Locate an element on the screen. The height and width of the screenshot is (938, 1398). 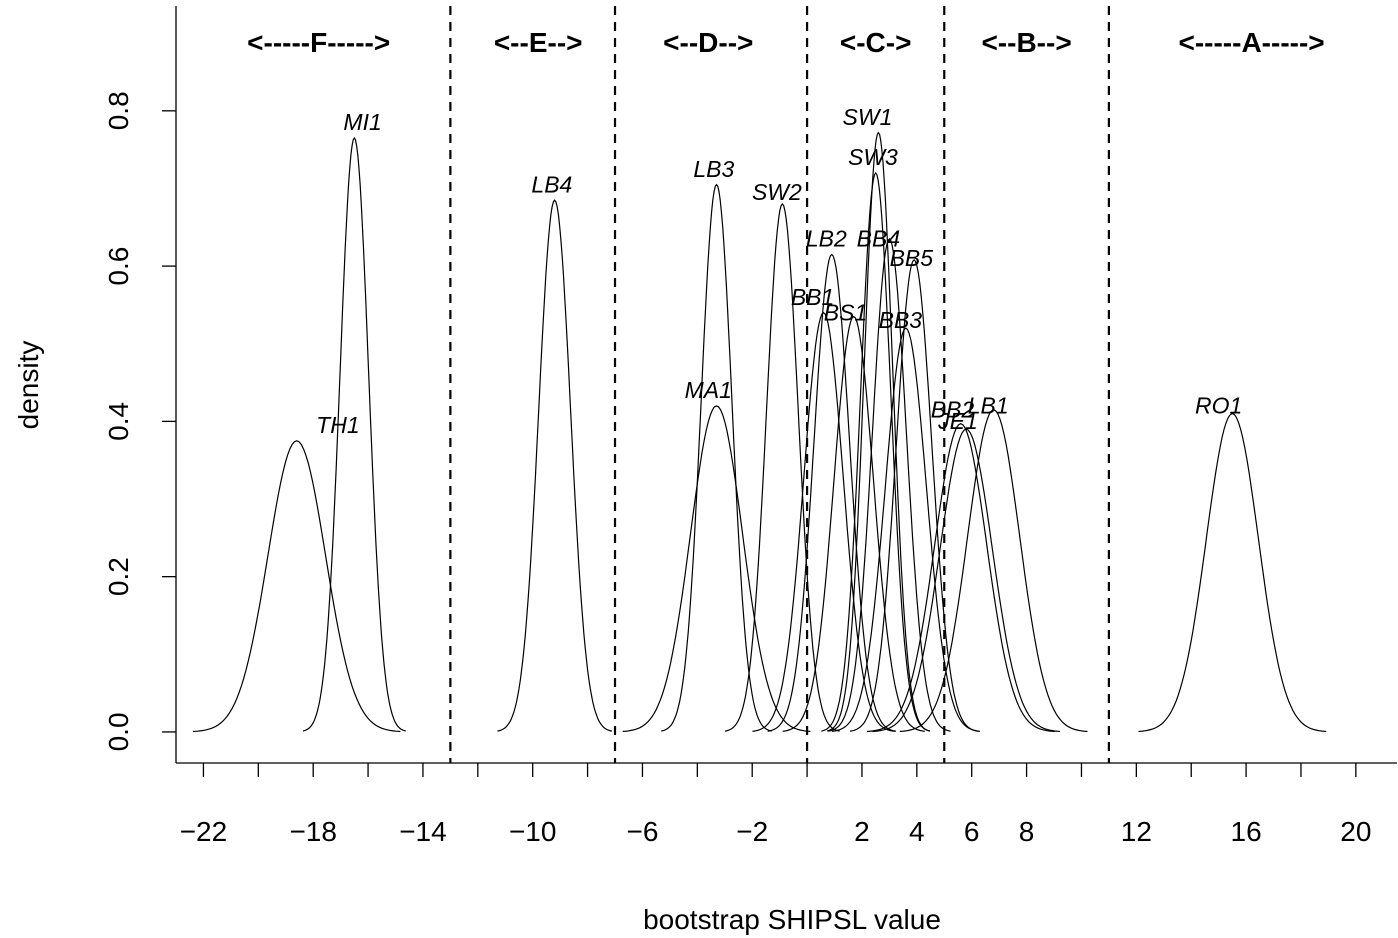
density-curve-sw3 is located at coordinates (876, 451).